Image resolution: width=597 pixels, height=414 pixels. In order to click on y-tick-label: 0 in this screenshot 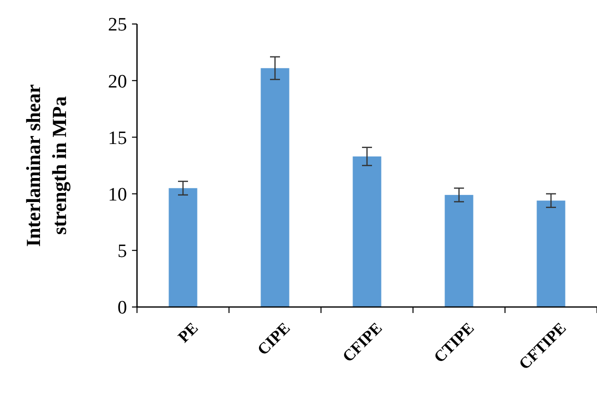, I will do `click(122, 308)`.